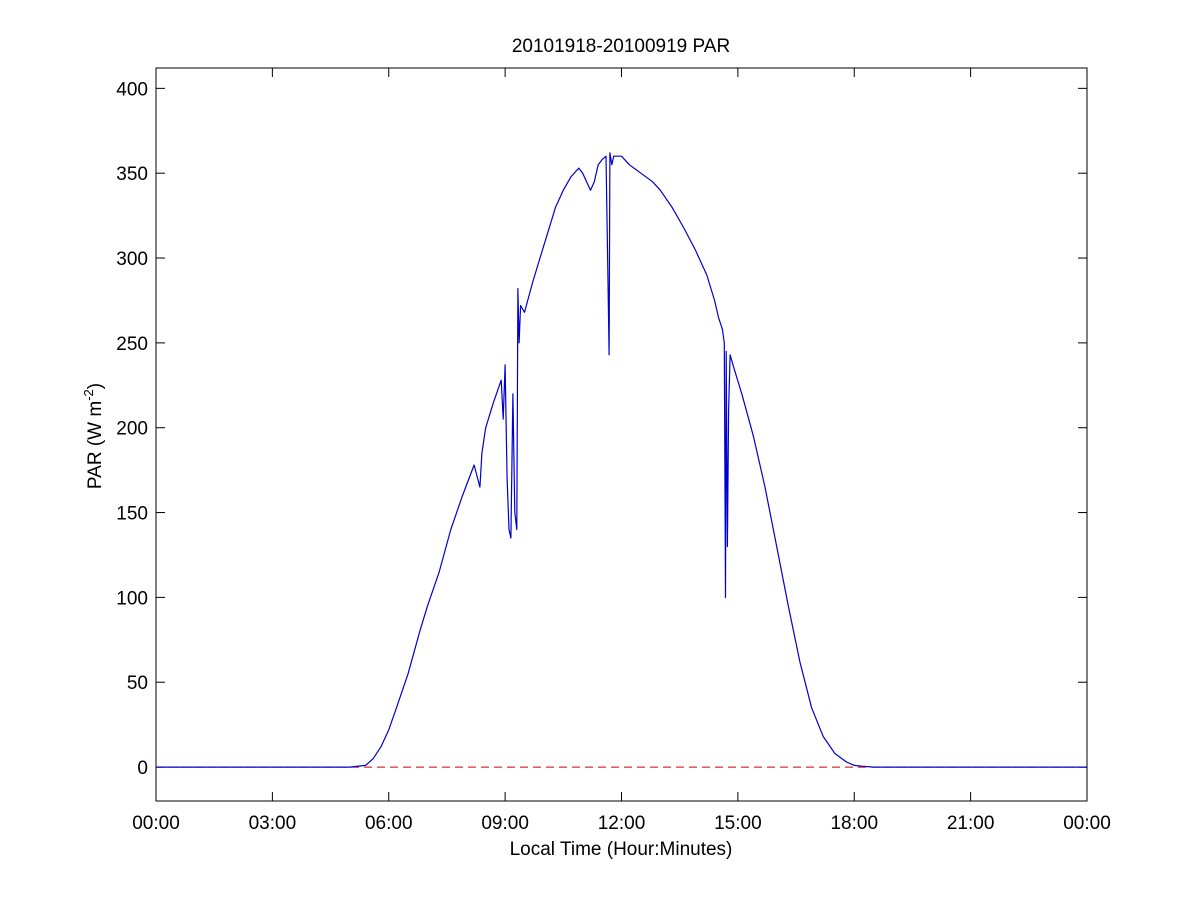 The height and width of the screenshot is (901, 1201). Describe the element at coordinates (621, 46) in the screenshot. I see `chart-title: 20101918-20100919 PAR` at that location.